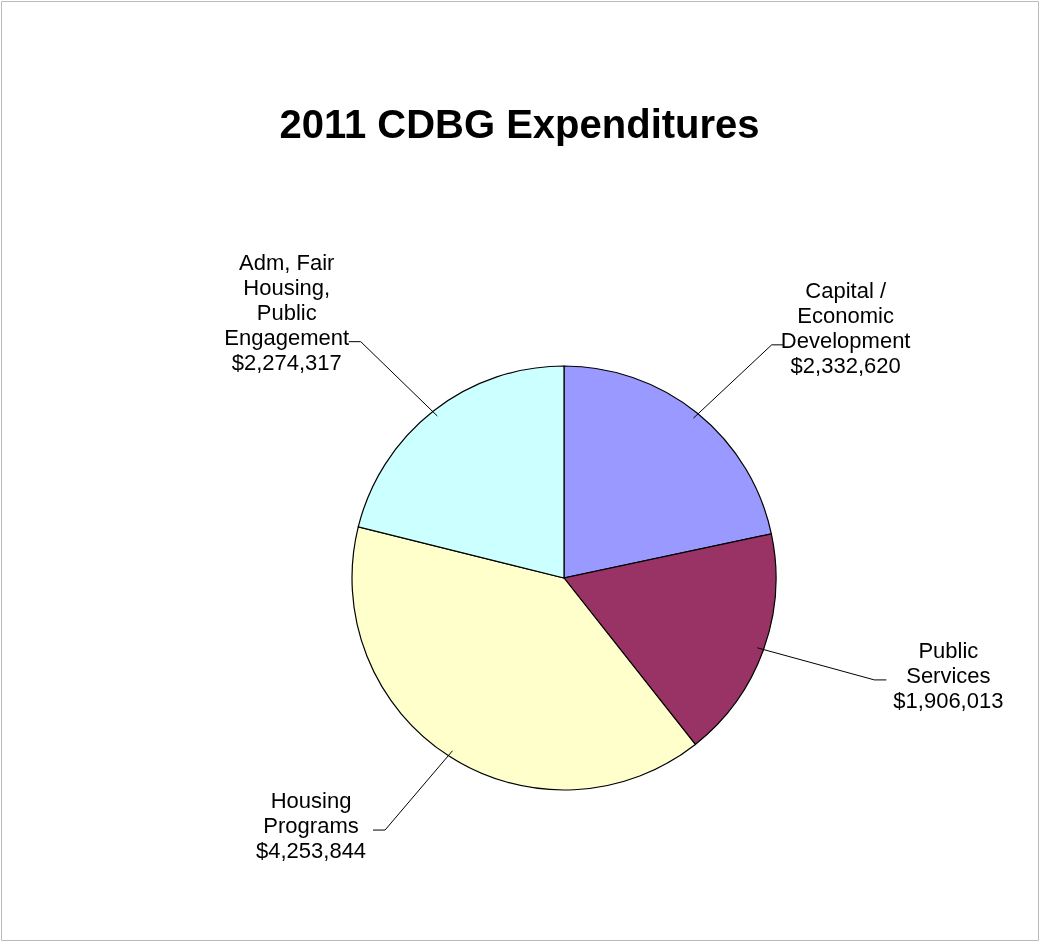 The width and height of the screenshot is (1039, 941). Describe the element at coordinates (845, 365) in the screenshot. I see `data-label: $2,332,620` at that location.